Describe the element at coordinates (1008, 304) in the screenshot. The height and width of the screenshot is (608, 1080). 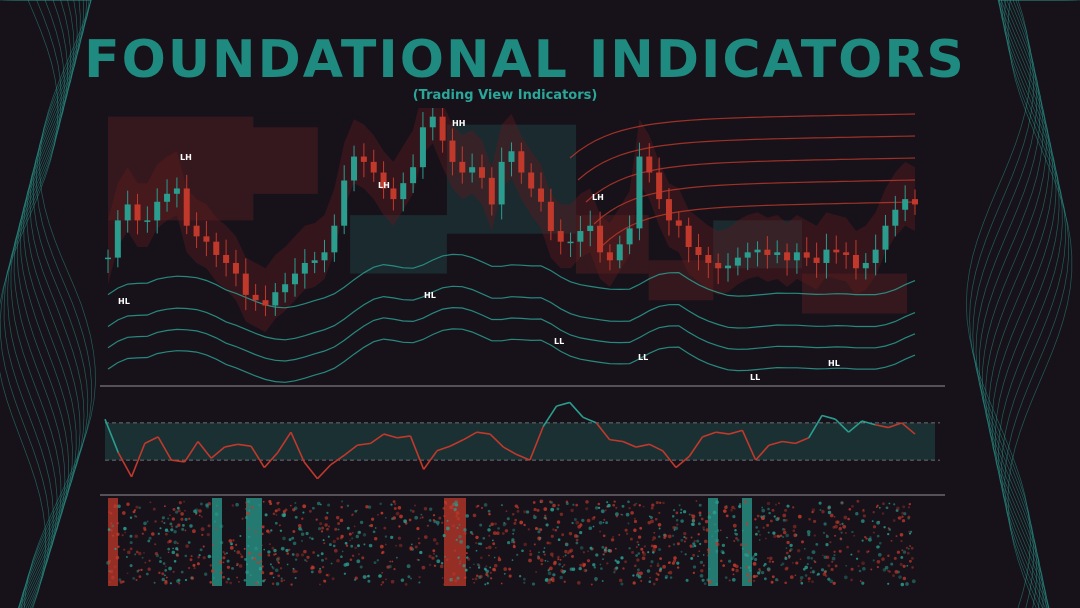
I see `right-wave-line` at that location.